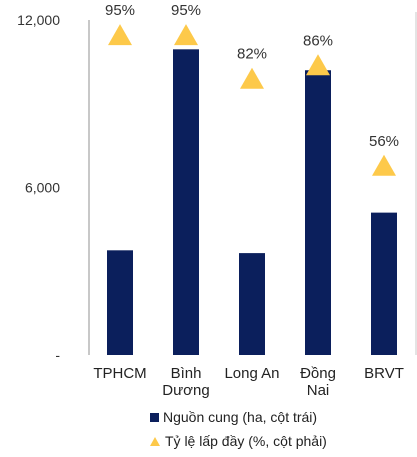 Image resolution: width=417 pixels, height=457 pixels. What do you see at coordinates (186, 373) in the screenshot?
I see `x-category-label-line: Bình` at bounding box center [186, 373].